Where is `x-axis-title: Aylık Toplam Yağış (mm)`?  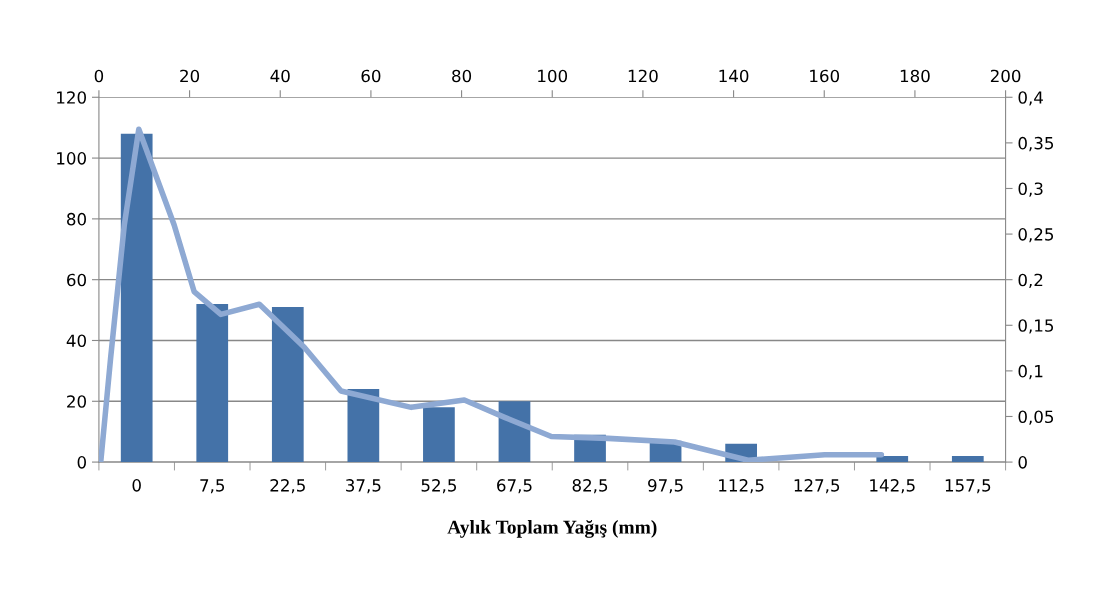 x-axis-title: Aylık Toplam Yağış (mm) is located at coordinates (552, 528).